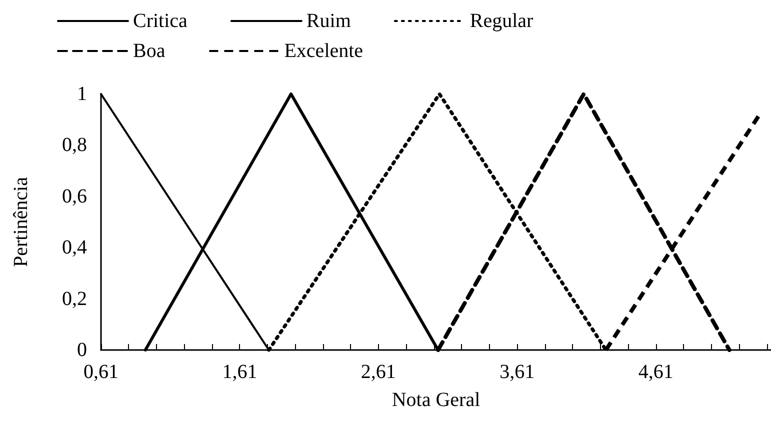  I want to click on legend-label: Boa, so click(149, 51).